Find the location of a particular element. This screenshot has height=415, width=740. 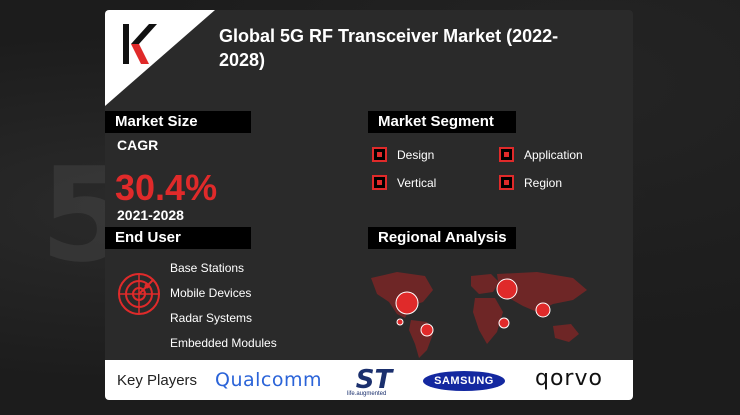

segment-item: Design is located at coordinates (403, 154).